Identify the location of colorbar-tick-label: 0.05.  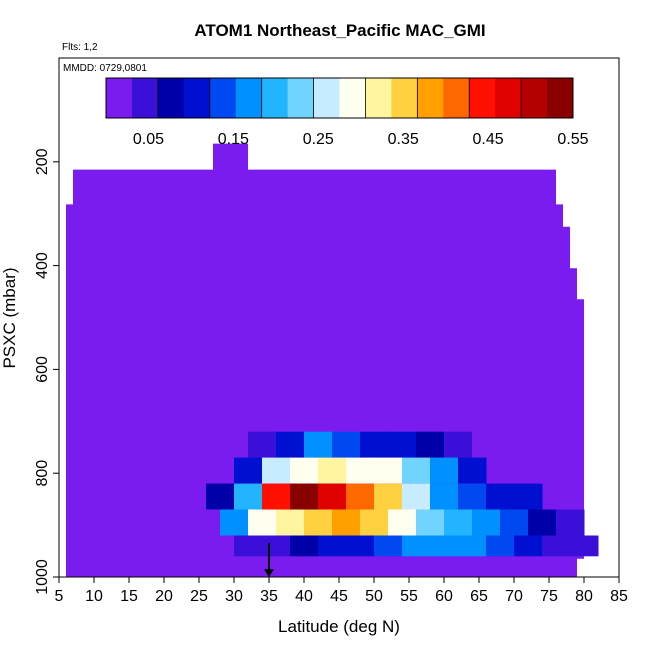
(148, 139).